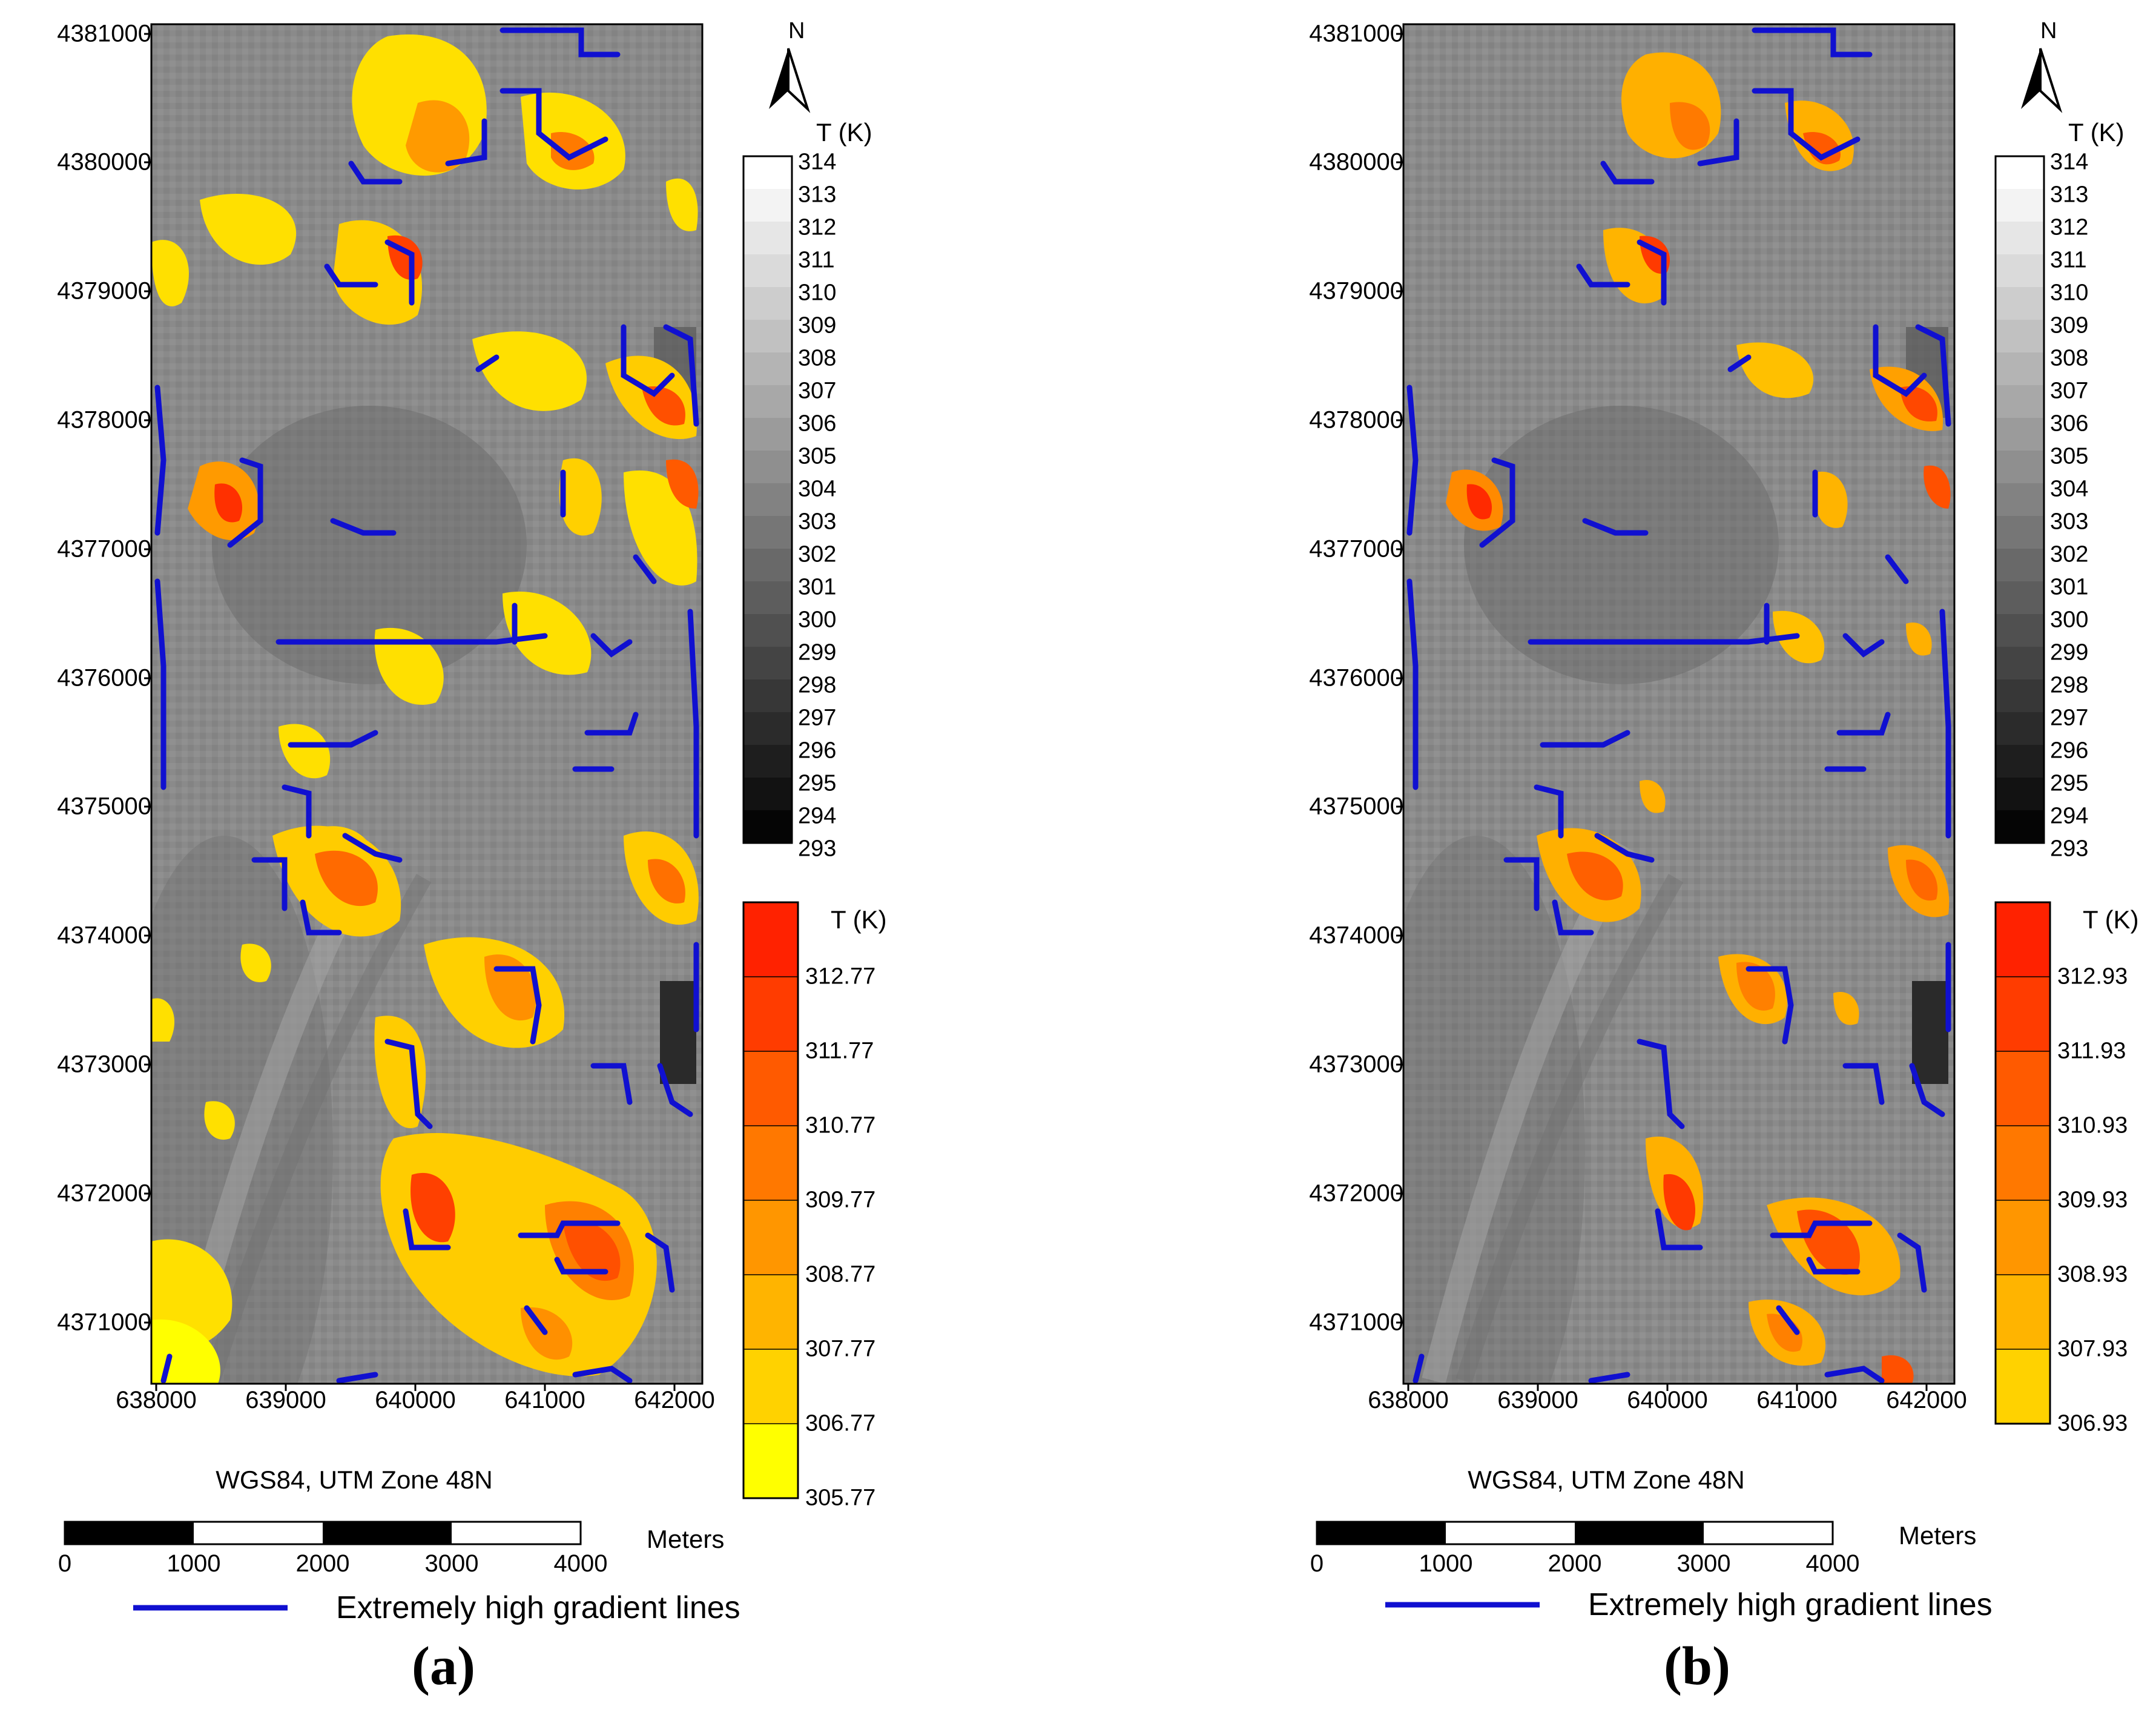  I want to click on hot-colorbar-label: 309.93, so click(2092, 1200).